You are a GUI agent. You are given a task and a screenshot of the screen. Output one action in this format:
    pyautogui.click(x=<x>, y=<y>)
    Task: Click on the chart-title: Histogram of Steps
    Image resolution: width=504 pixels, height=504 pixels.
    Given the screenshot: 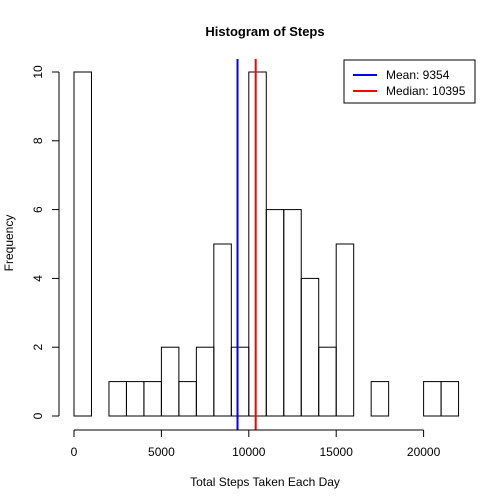 What is the action you would take?
    pyautogui.click(x=264, y=31)
    